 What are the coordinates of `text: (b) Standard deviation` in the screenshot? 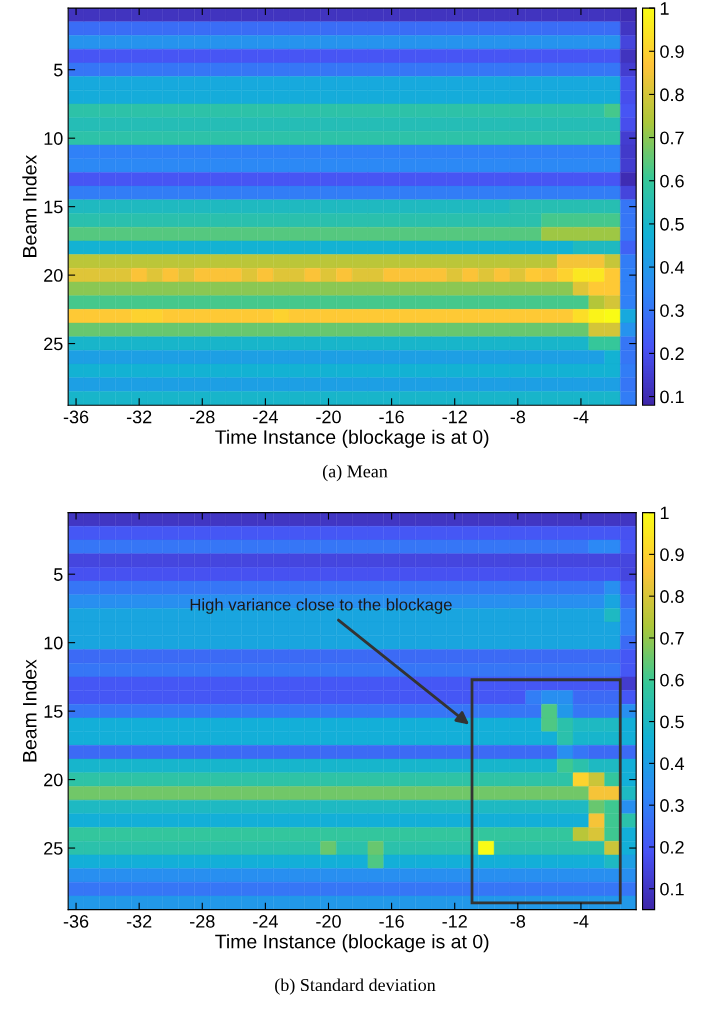 It's located at (355, 986).